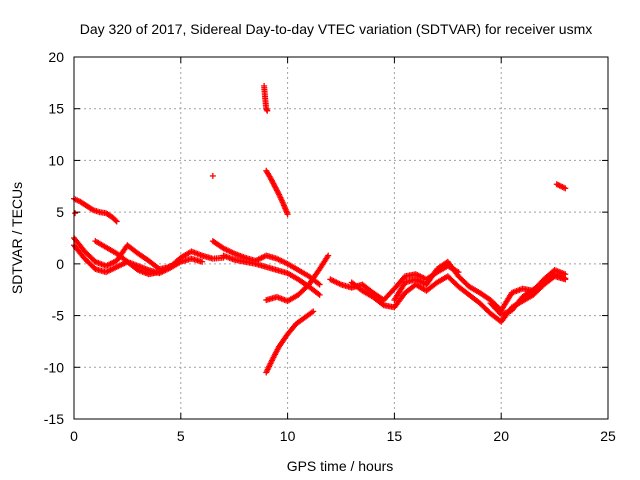  Describe the element at coordinates (56, 57) in the screenshot. I see `y-tick-label: 20` at that location.